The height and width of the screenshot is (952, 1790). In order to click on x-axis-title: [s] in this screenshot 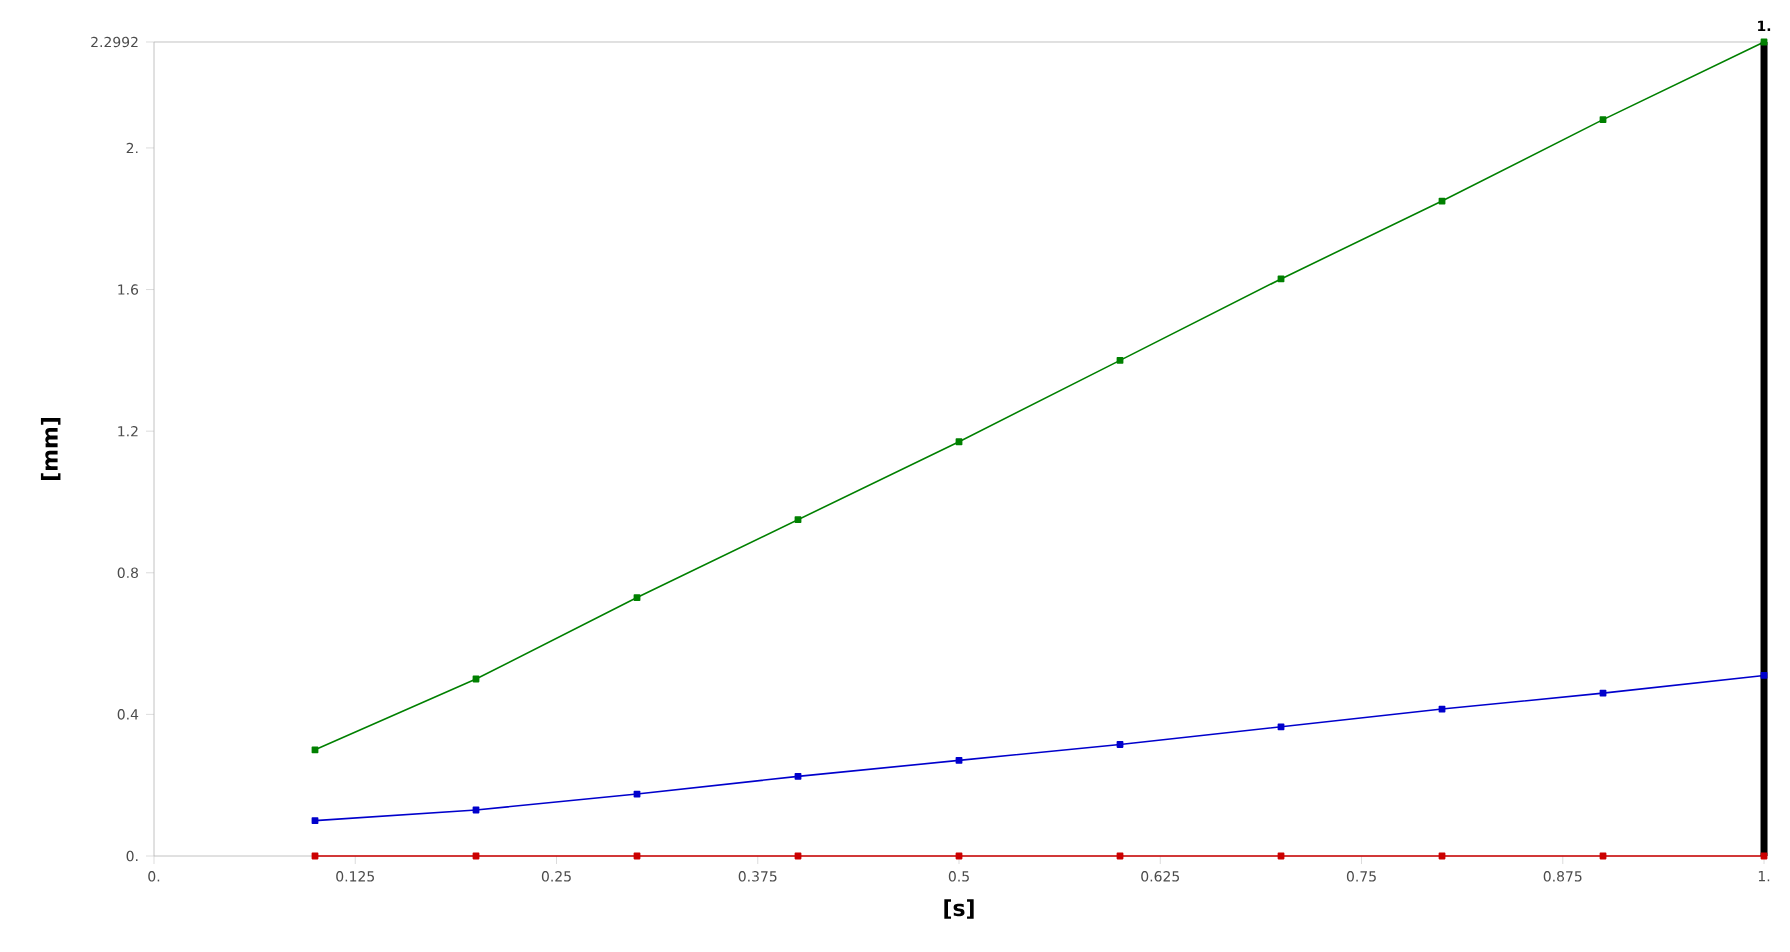, I will do `click(959, 909)`.